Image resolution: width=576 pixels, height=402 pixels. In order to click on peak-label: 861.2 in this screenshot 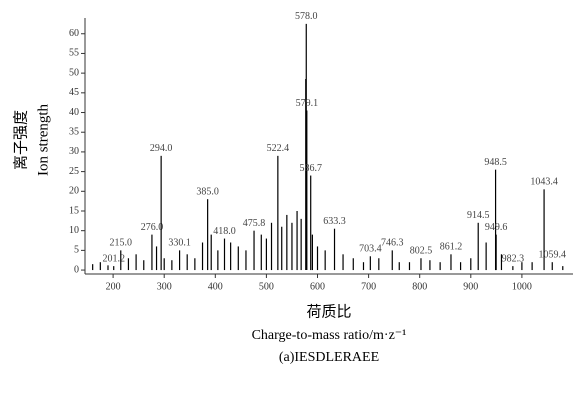, I will do `click(451, 247)`.